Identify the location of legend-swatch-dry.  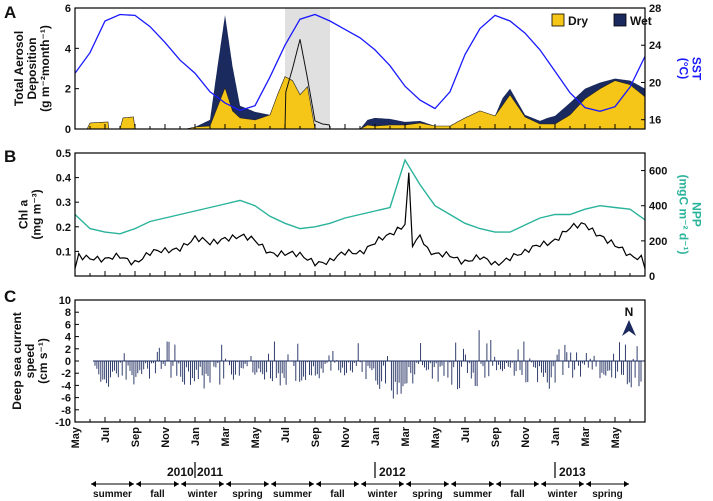
(558, 20).